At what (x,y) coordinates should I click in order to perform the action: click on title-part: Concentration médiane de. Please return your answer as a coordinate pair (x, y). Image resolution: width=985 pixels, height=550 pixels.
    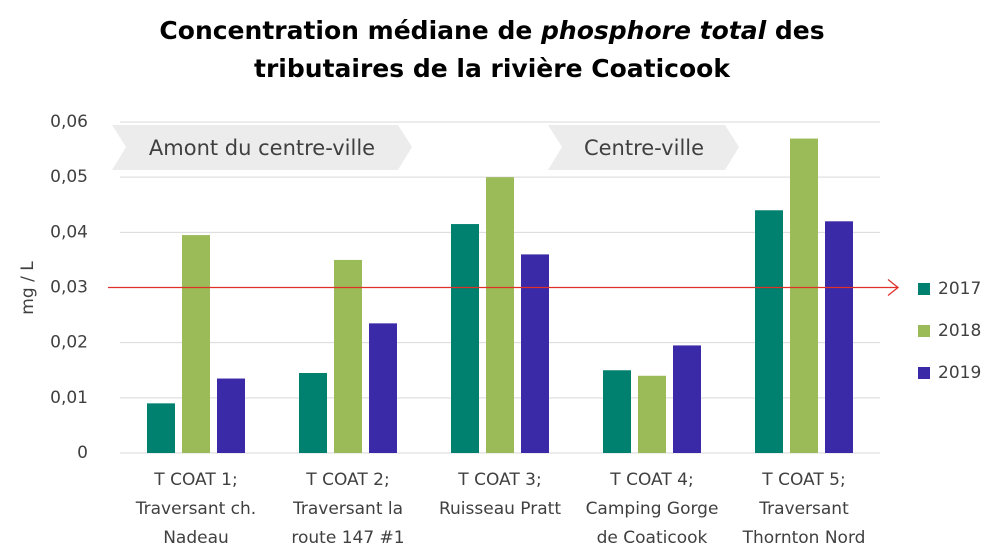
    Looking at the image, I should click on (350, 30).